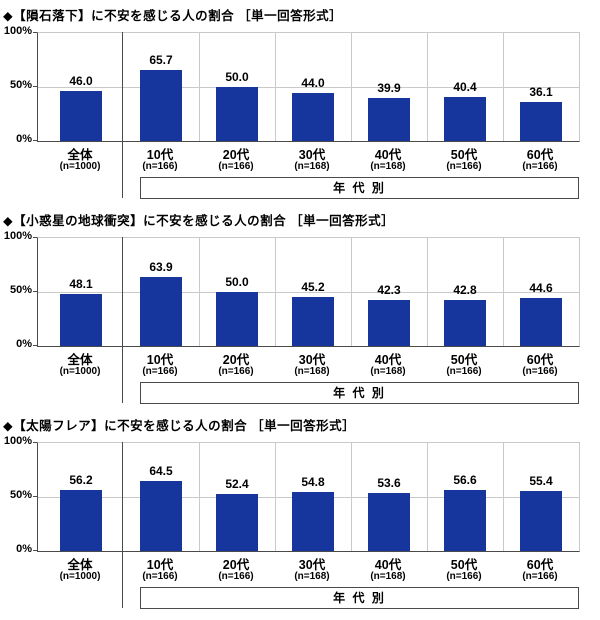 The height and width of the screenshot is (620, 600). I want to click on chart-title: ◆【小惑星の地球衝突】に不安を感じる人の割合 ［単一回答形式］, so click(199, 221).